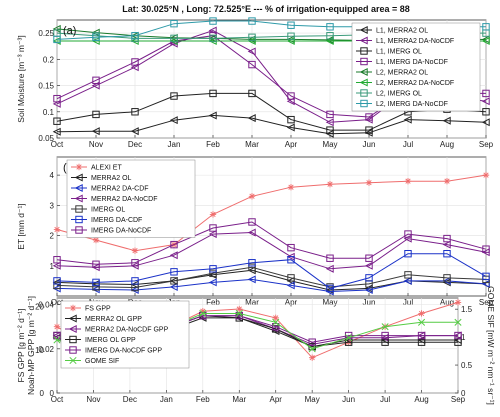 The image size is (500, 417). Describe the element at coordinates (463, 337) in the screenshot. I see `y-right-tick-label: 1` at that location.